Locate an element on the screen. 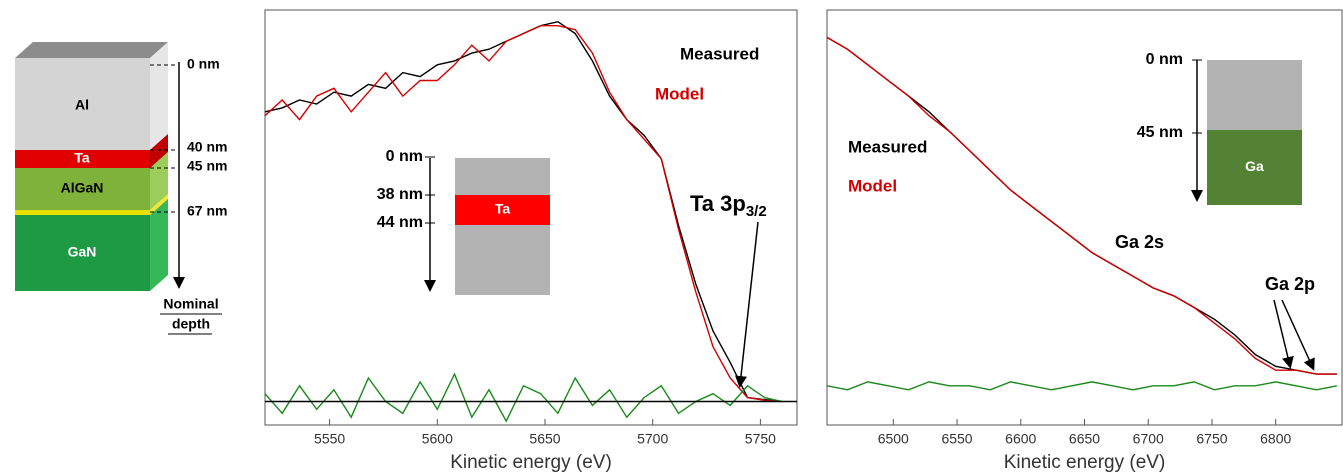 The image size is (1343, 474). axis-label: depth is located at coordinates (191, 324).